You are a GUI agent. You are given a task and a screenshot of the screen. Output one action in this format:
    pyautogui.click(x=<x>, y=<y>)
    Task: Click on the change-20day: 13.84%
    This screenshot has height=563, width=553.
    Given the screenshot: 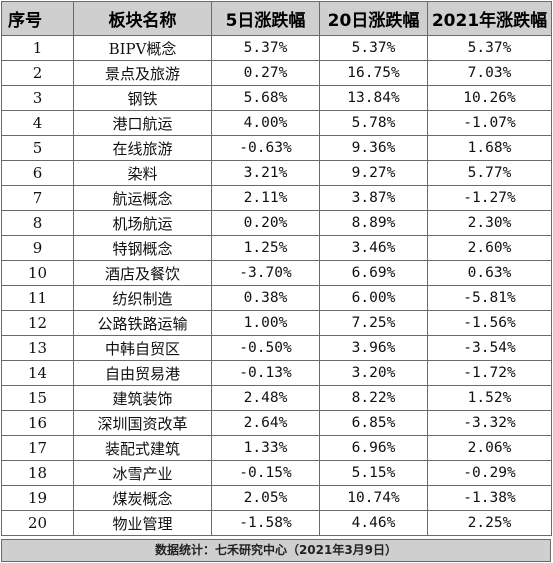 What is the action you would take?
    pyautogui.click(x=373, y=98)
    